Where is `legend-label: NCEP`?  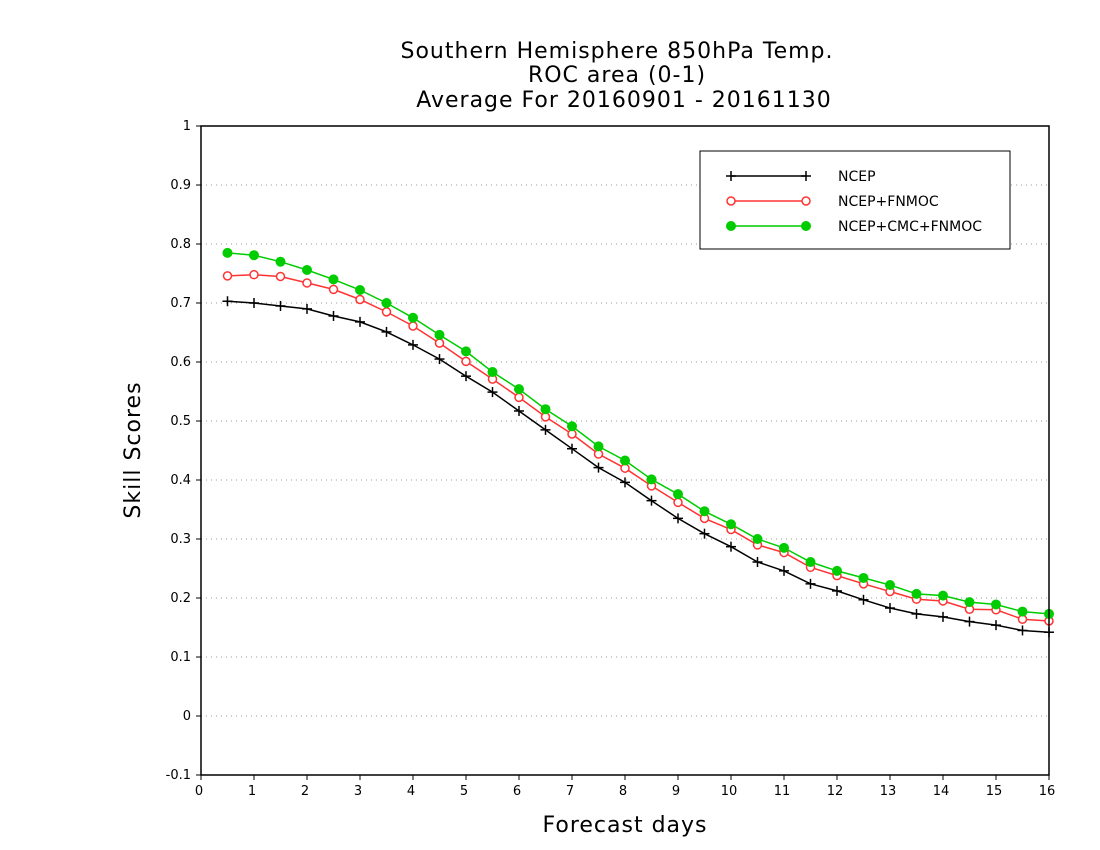 legend-label: NCEP is located at coordinates (857, 177).